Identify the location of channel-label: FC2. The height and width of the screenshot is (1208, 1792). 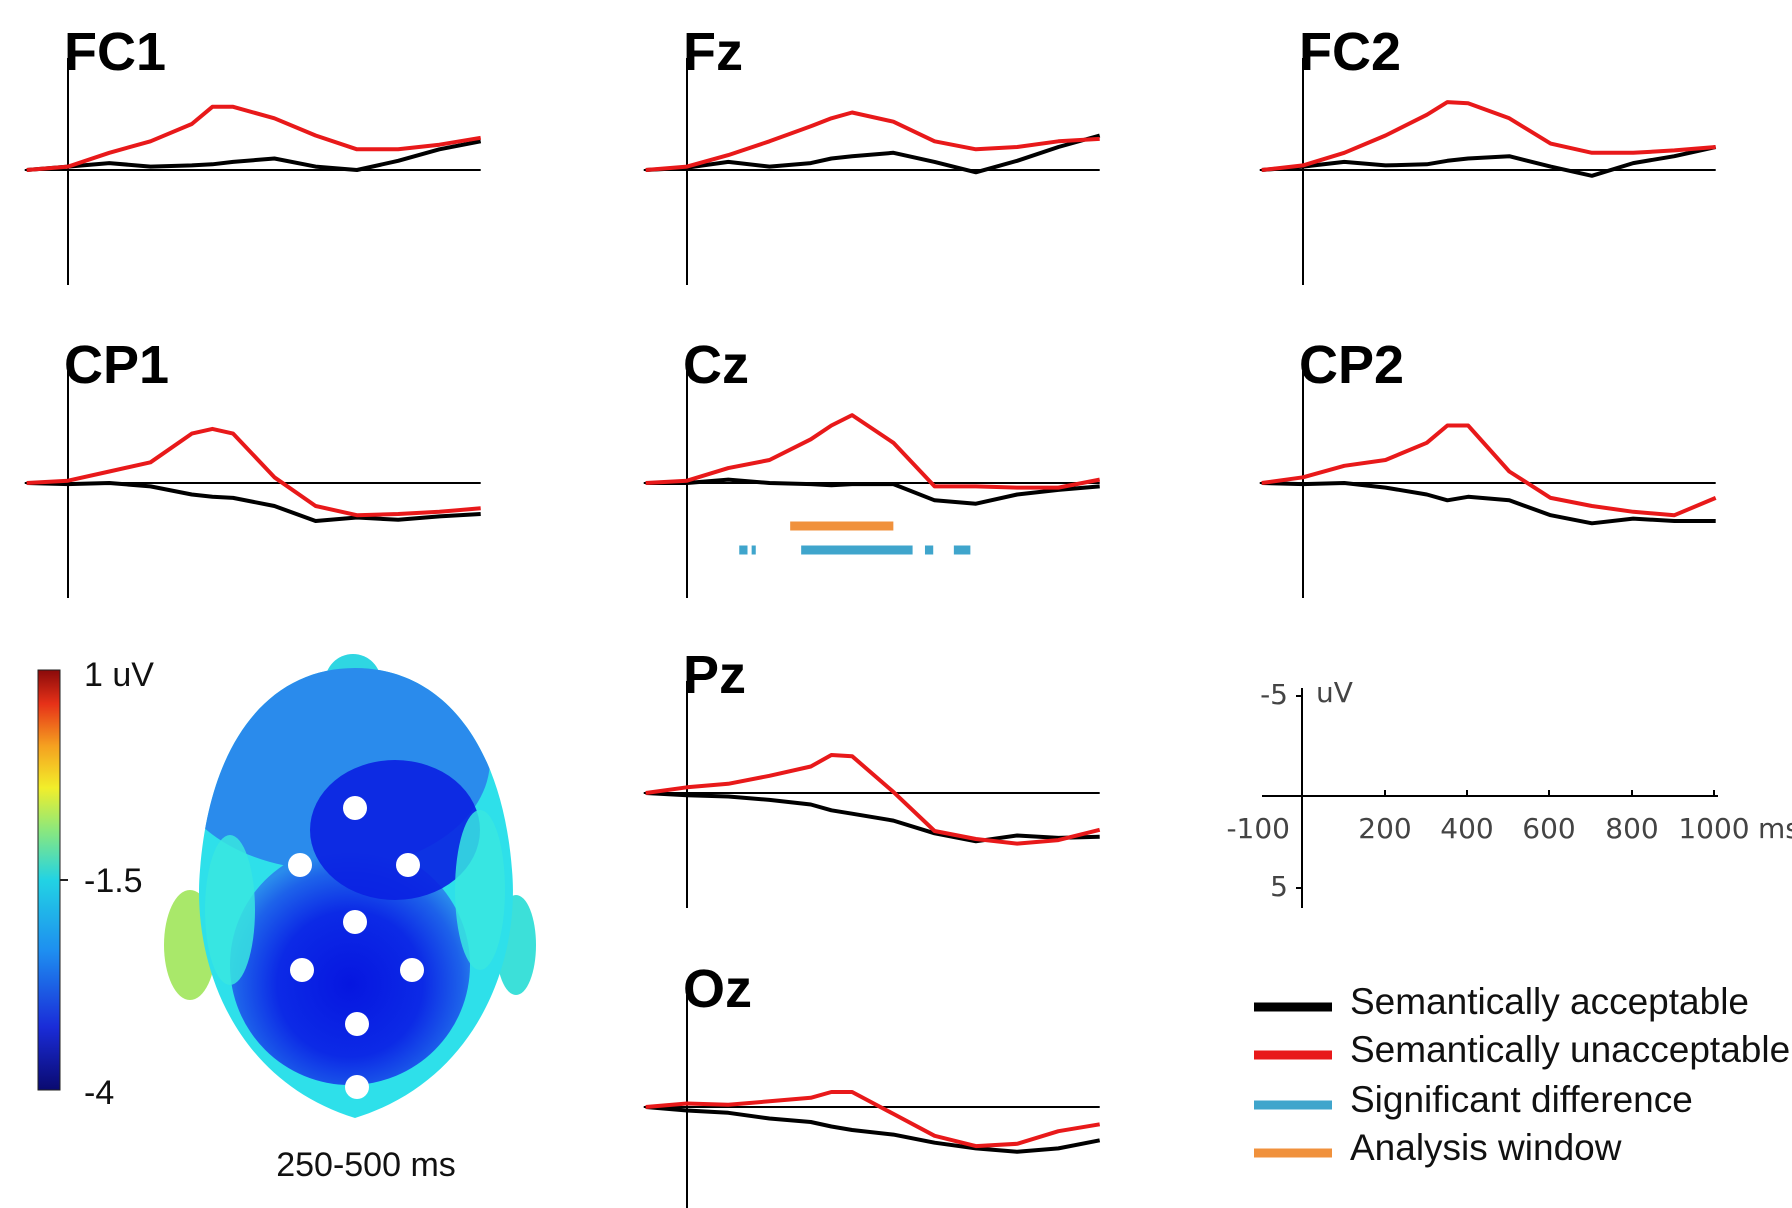
(1350, 52).